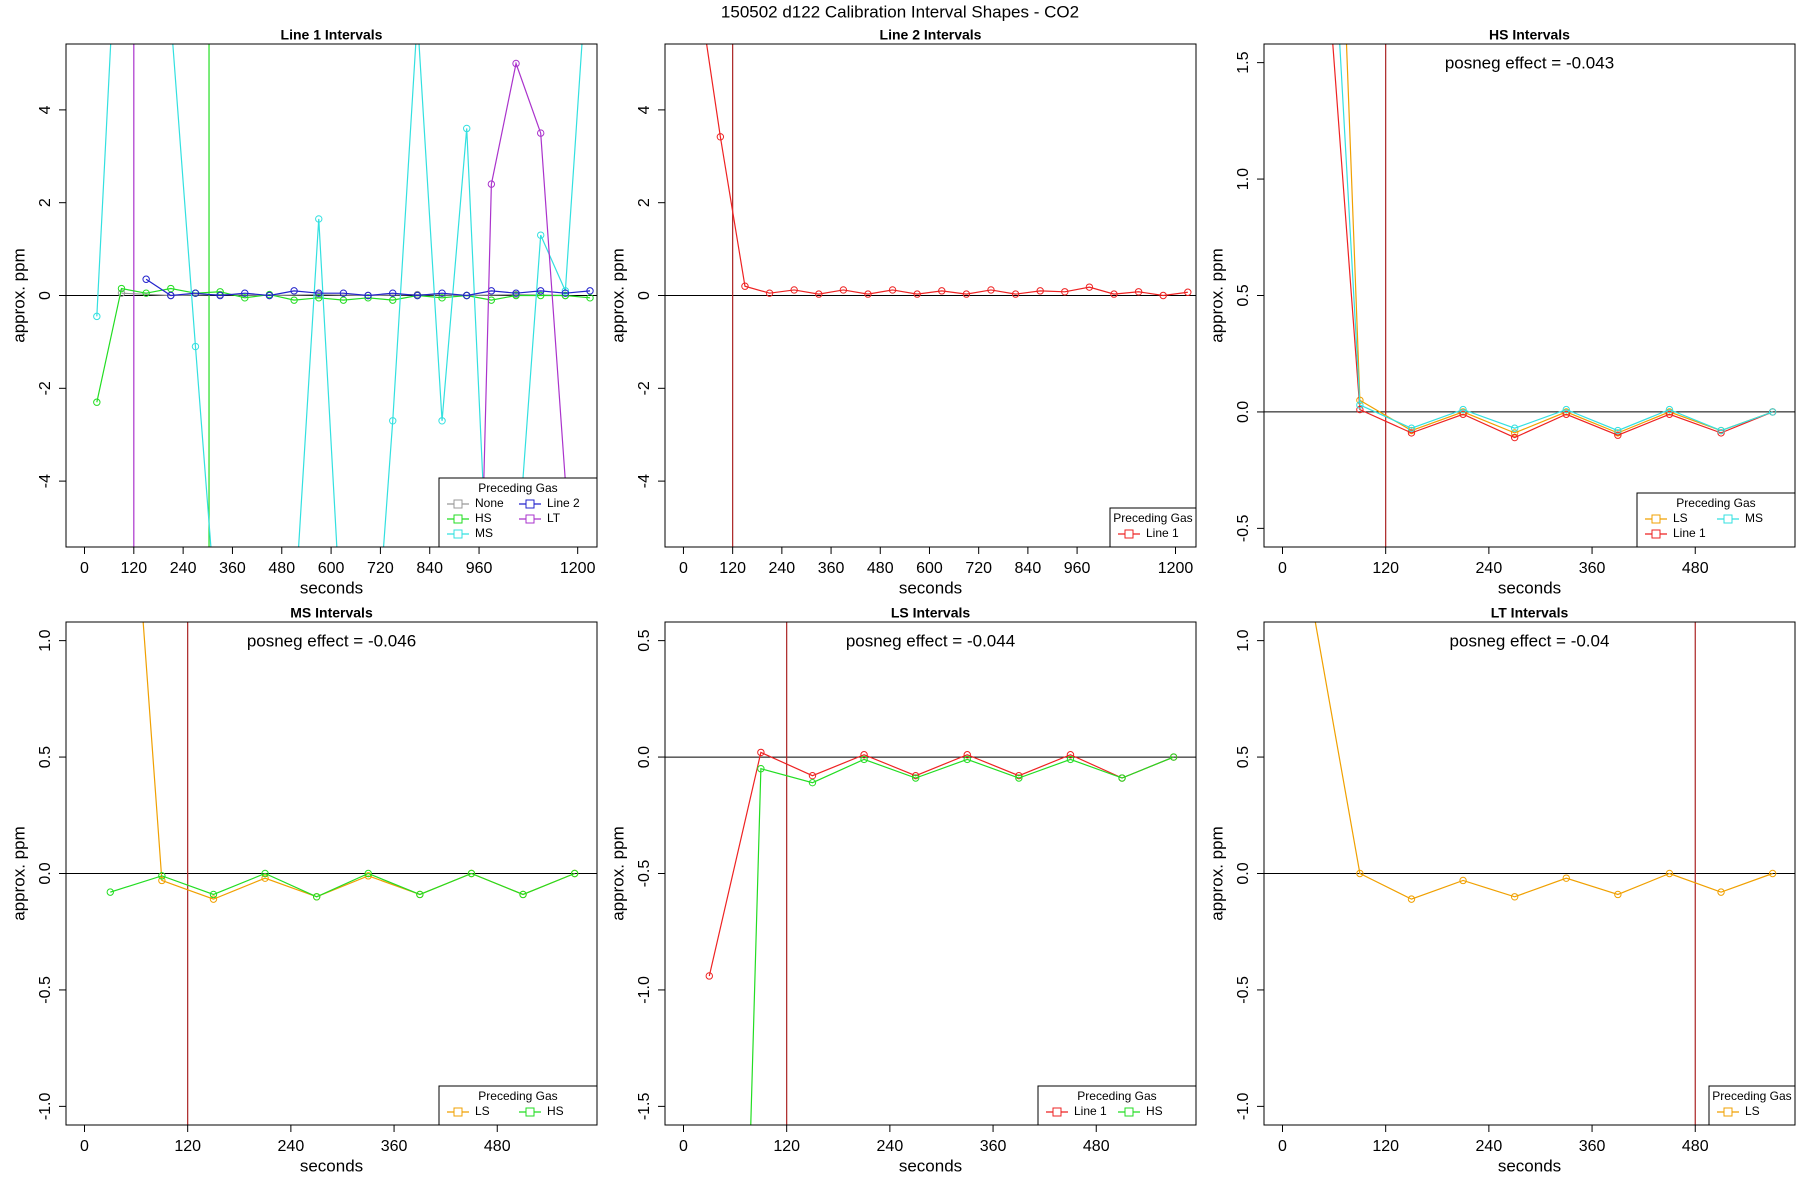 The width and height of the screenshot is (1800, 1200). What do you see at coordinates (1529, 35) in the screenshot?
I see `panel-title: HS Intervals` at bounding box center [1529, 35].